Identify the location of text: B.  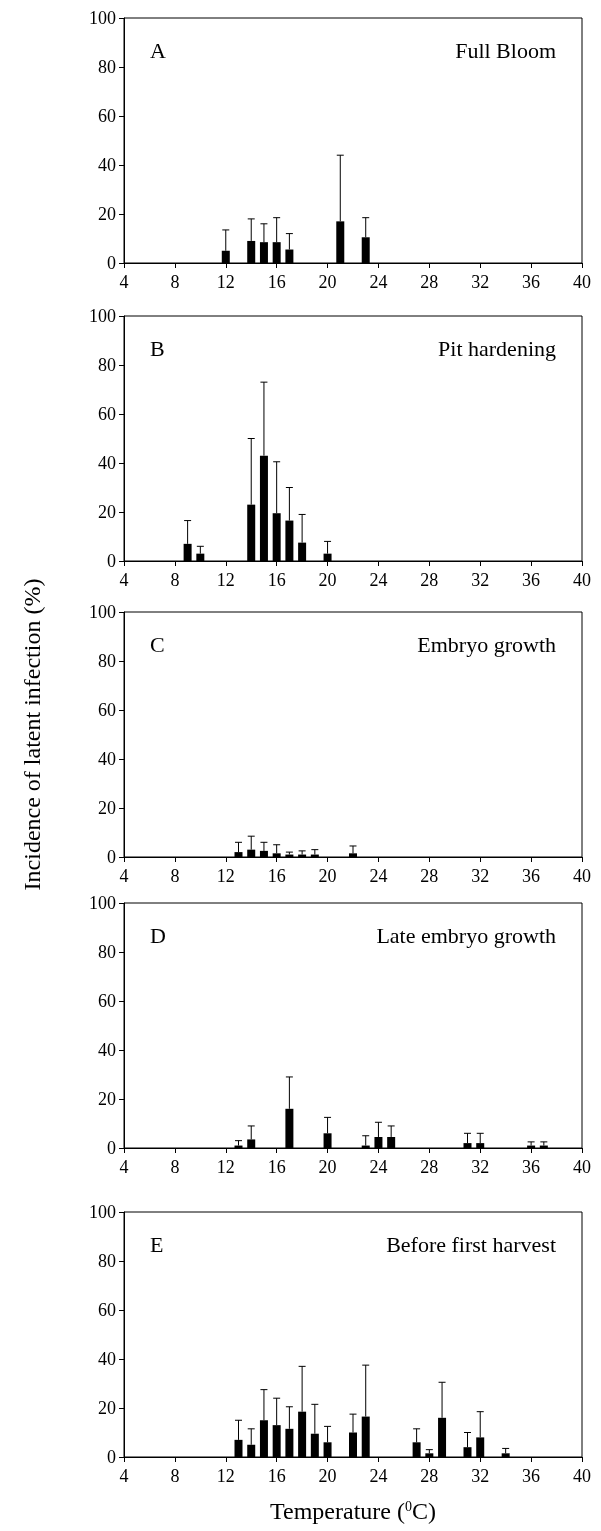
(157, 348).